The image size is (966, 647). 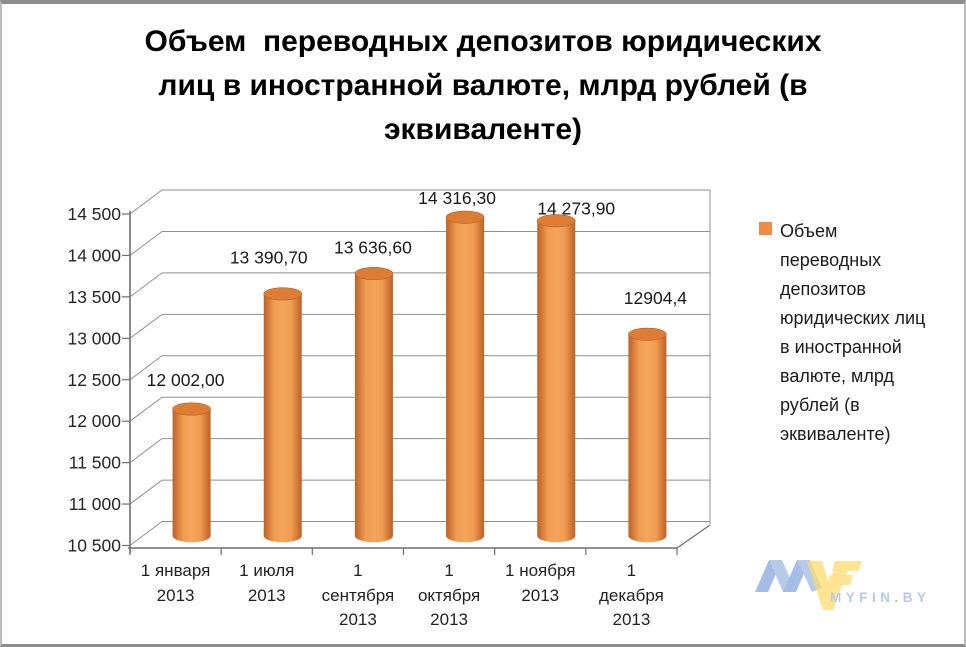 I want to click on y-tick-label: 14 500, so click(x=94, y=214).